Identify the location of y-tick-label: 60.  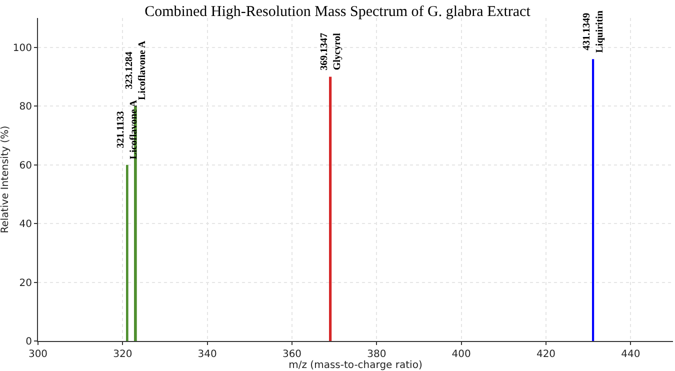
(25, 166).